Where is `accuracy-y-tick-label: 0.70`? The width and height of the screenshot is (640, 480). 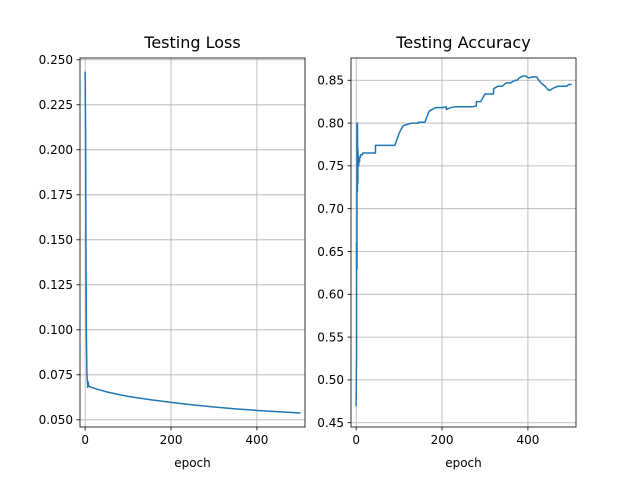
accuracy-y-tick-label: 0.70 is located at coordinates (330, 209).